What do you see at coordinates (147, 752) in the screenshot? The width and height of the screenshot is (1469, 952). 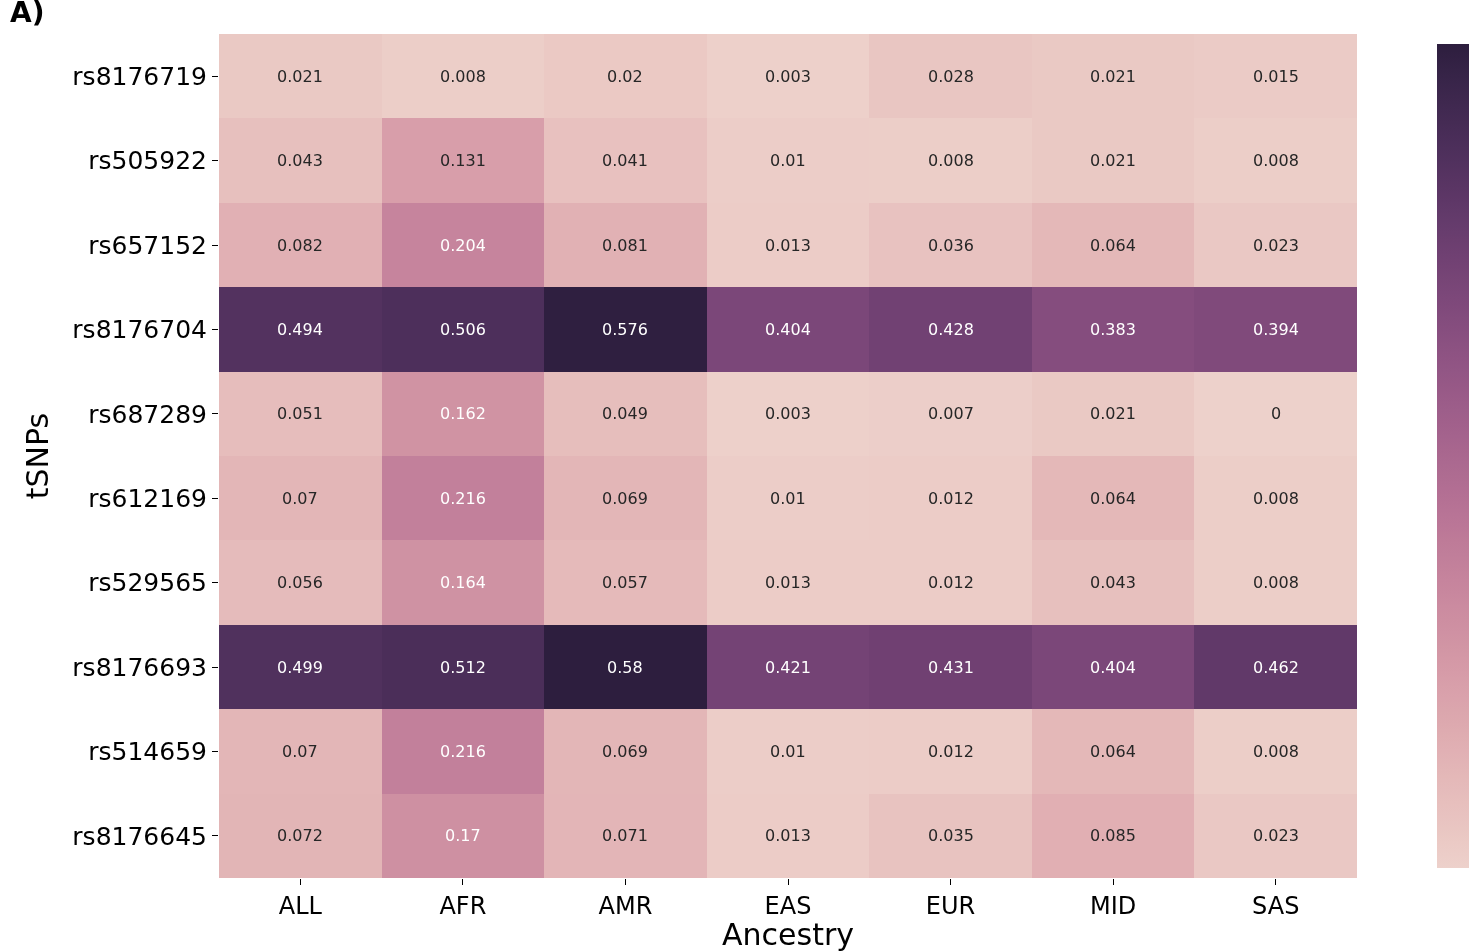 I see `y-tick-label: rs514659` at bounding box center [147, 752].